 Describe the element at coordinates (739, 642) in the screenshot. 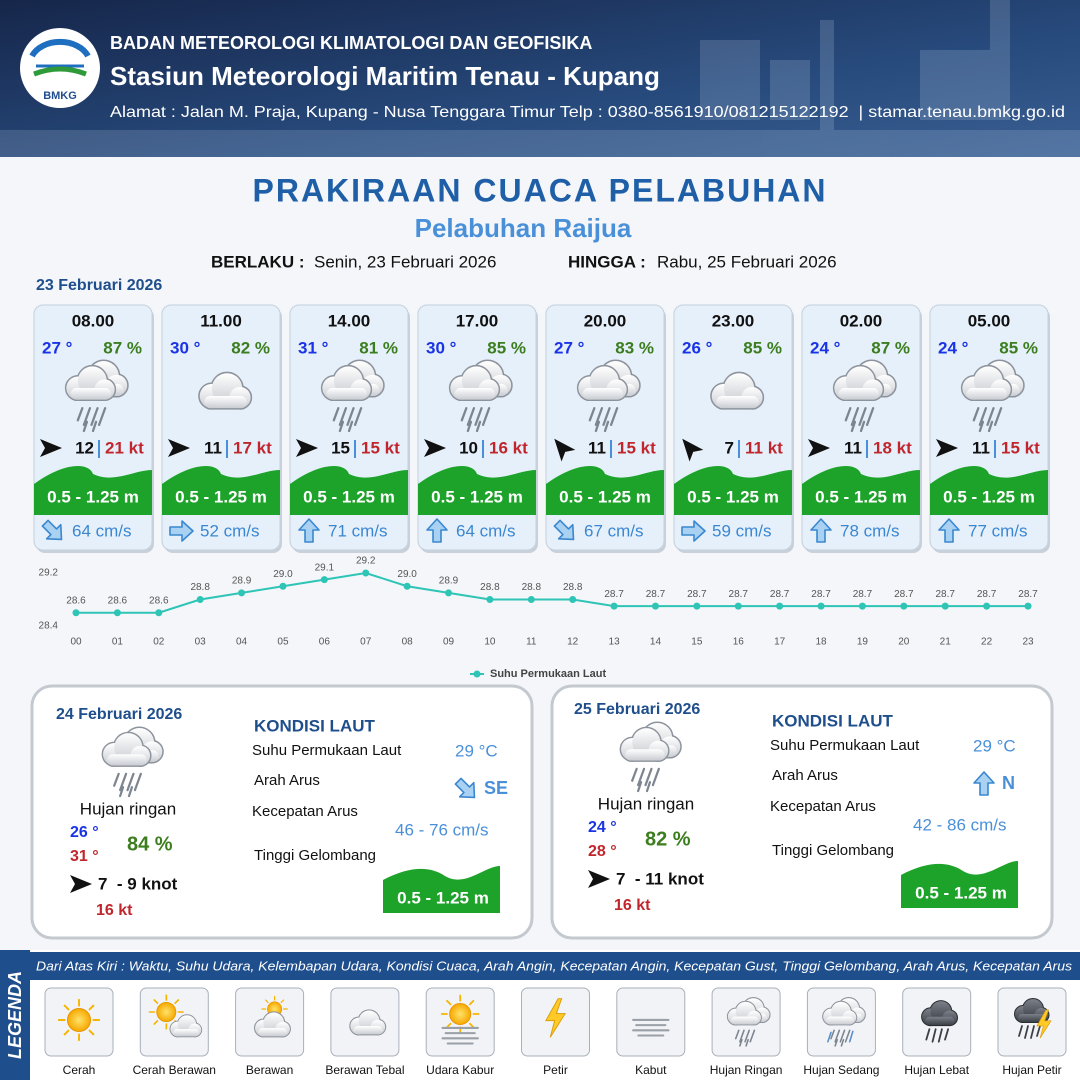

I see `x-tick-label: 16` at that location.